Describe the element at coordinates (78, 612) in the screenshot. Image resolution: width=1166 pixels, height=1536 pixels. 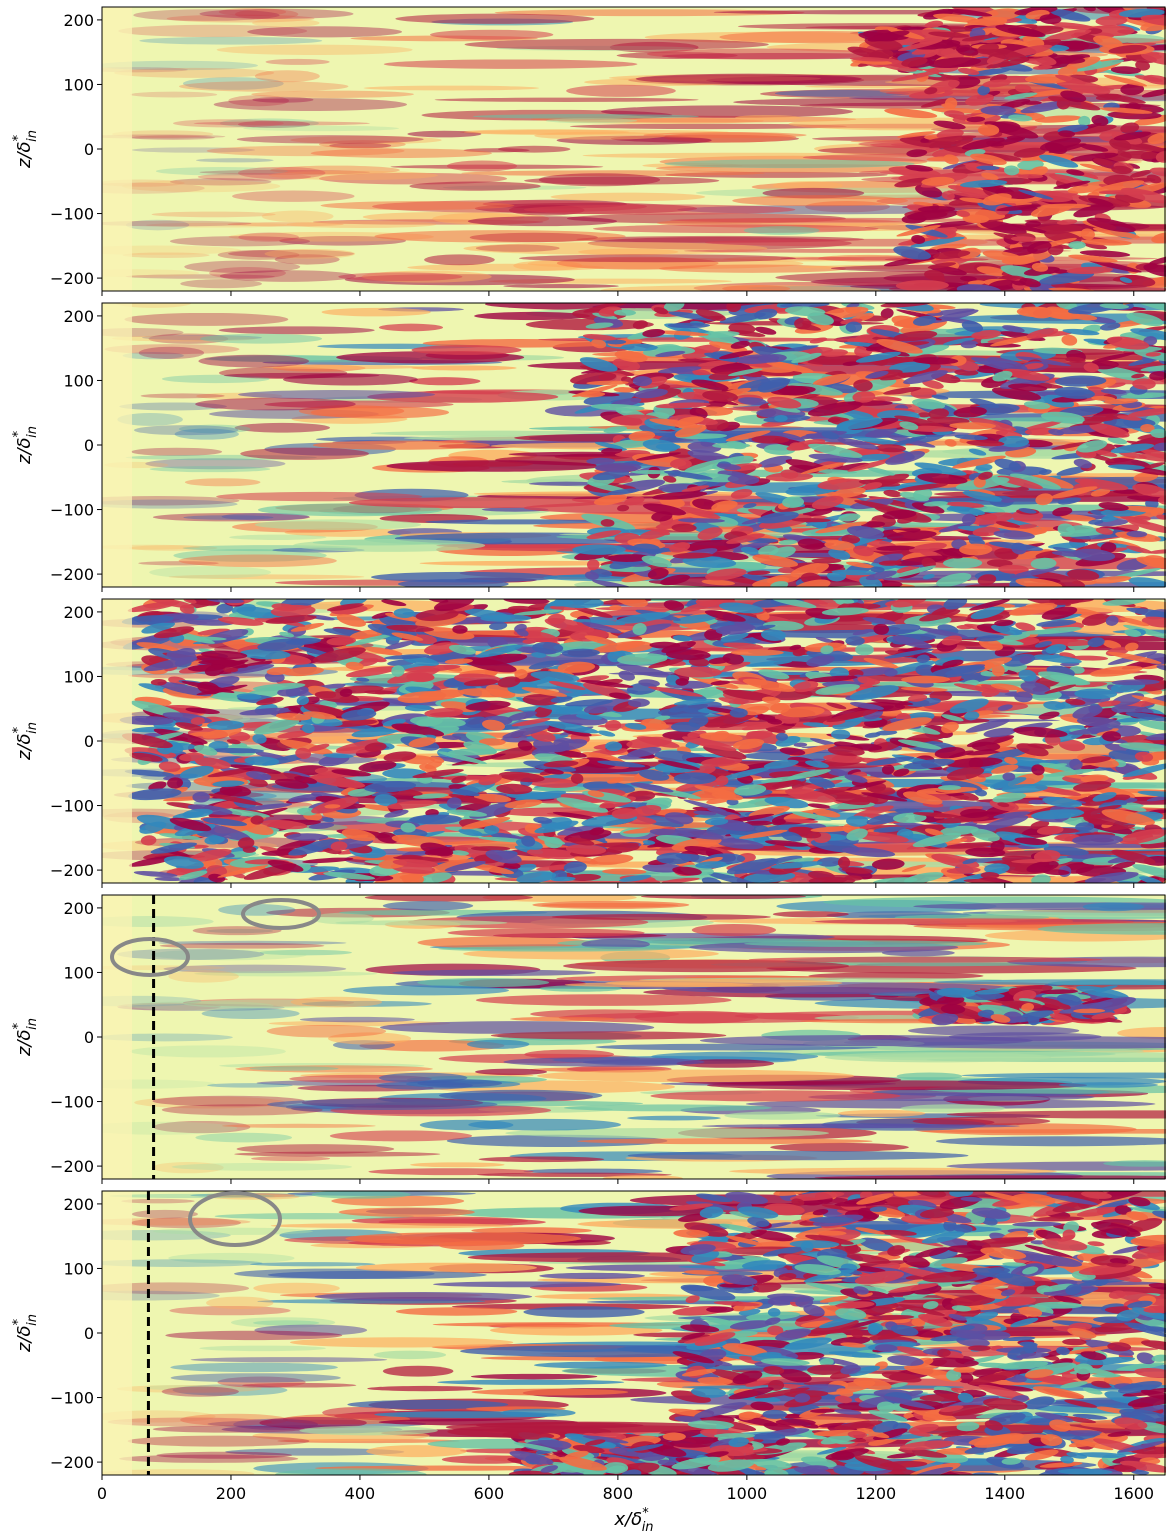
I see `y-tick-label: 200` at that location.